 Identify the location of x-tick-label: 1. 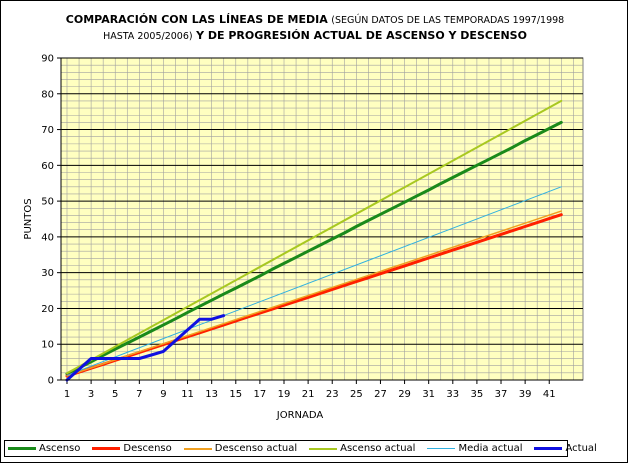
(67, 394).